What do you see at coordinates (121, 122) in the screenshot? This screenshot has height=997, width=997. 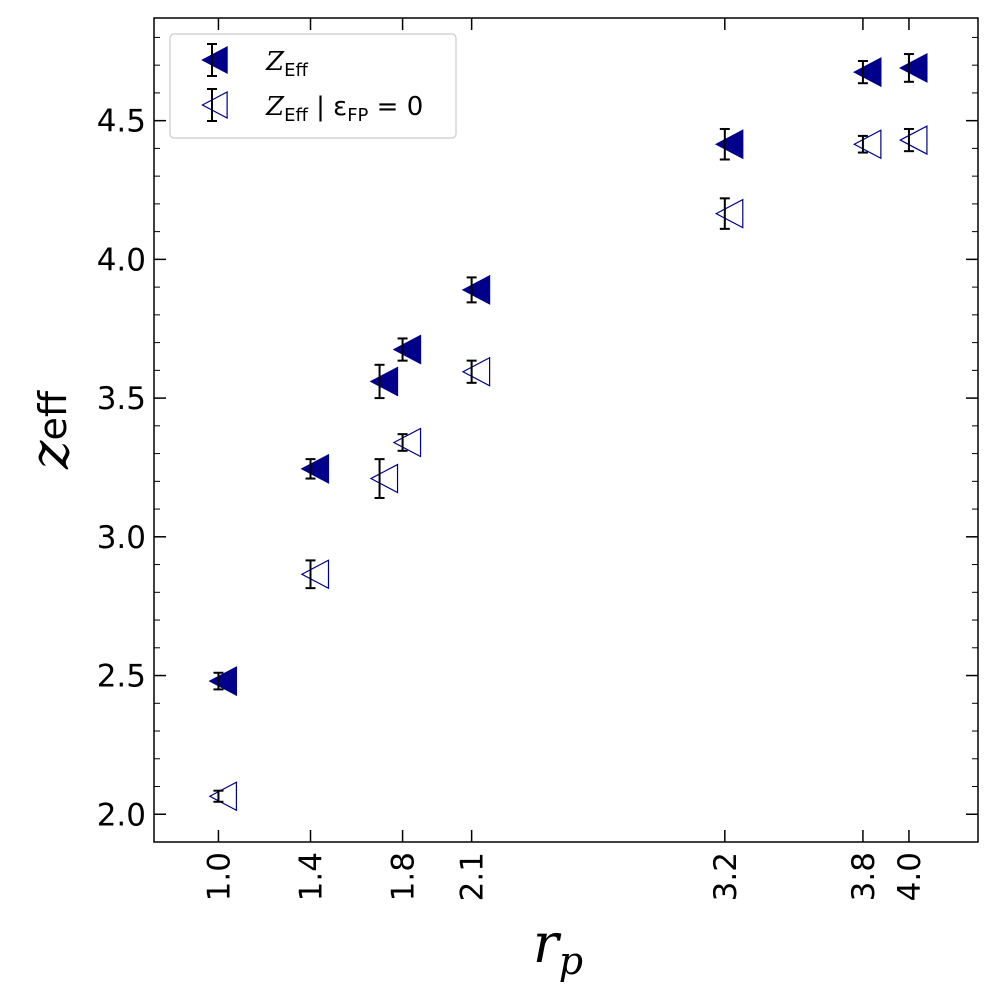 I see `y-tick-label: 4.5` at bounding box center [121, 122].